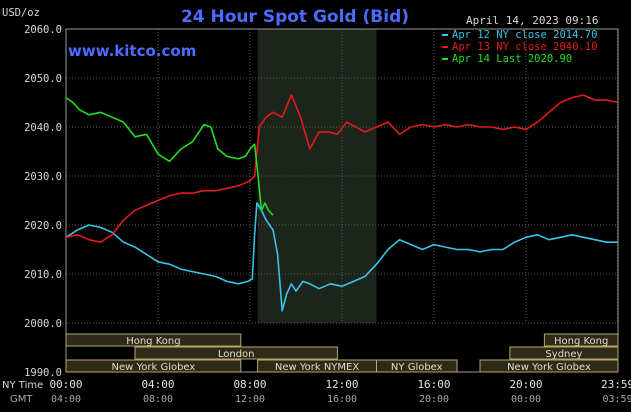 The image size is (631, 412). I want to click on chart-title: 24 Hour Spot Gold (Bid), so click(295, 17).